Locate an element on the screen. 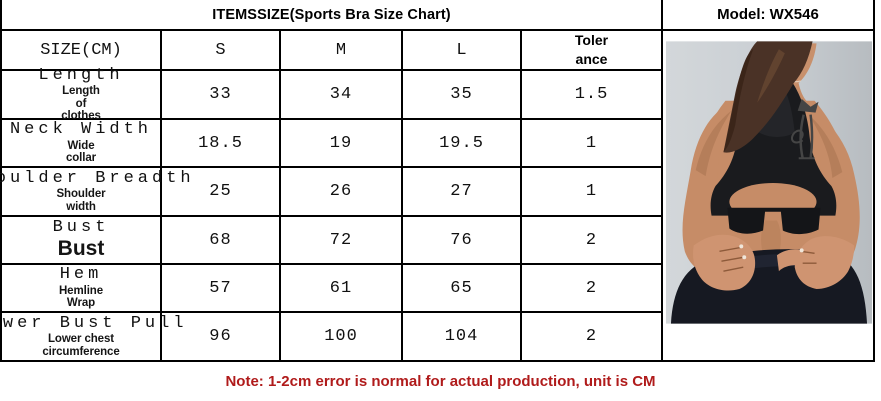 This screenshot has height=401, width=881. cell-shoulder-breadth-tolerance: 1 is located at coordinates (592, 192).